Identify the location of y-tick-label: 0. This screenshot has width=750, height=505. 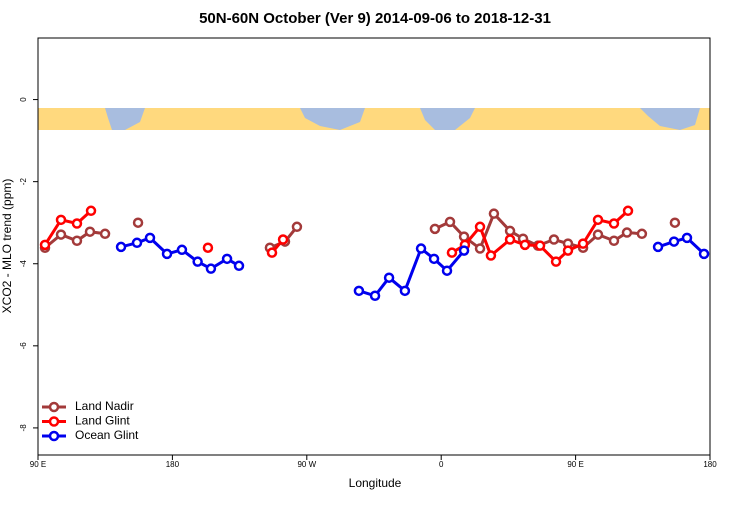
(23, 99).